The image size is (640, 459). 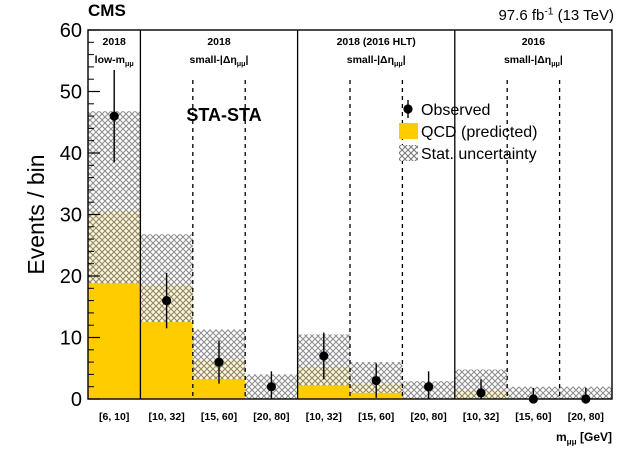 What do you see at coordinates (71, 154) in the screenshot?
I see `y-tick-label: 40` at bounding box center [71, 154].